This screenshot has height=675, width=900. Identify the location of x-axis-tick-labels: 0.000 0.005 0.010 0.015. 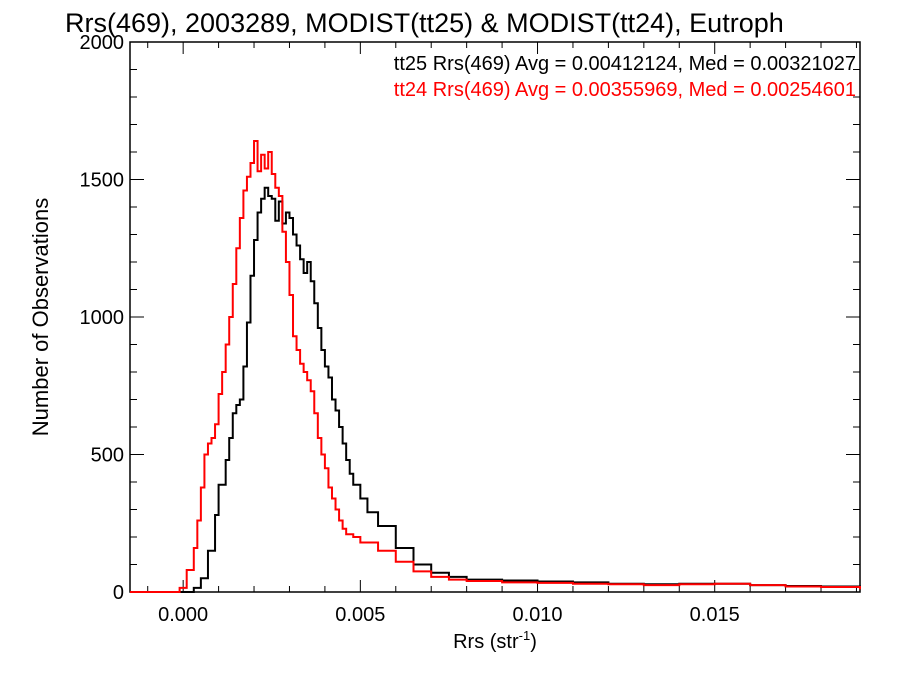
(449, 615).